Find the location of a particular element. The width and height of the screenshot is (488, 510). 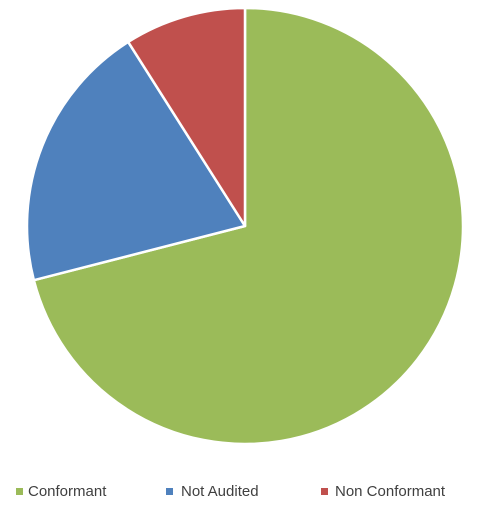

legend-label-conformant: Conformant is located at coordinates (67, 491).